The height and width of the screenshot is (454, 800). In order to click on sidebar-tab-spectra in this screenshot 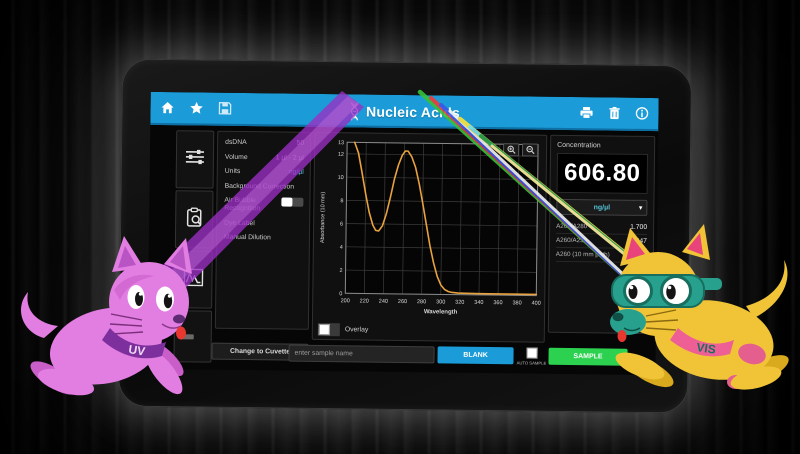, I will do `click(193, 279)`.